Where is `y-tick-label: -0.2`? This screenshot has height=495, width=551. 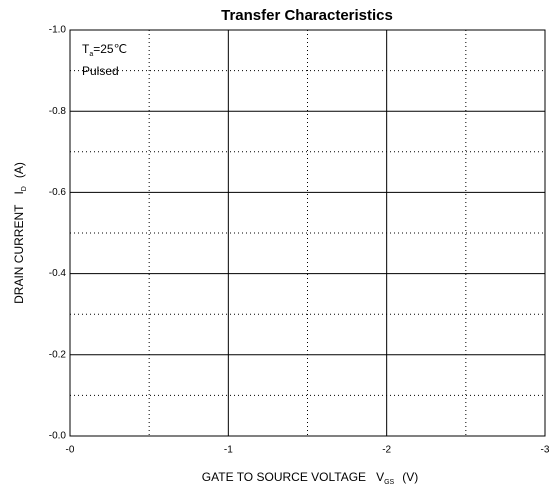 y-tick-label: -0.2 is located at coordinates (58, 354).